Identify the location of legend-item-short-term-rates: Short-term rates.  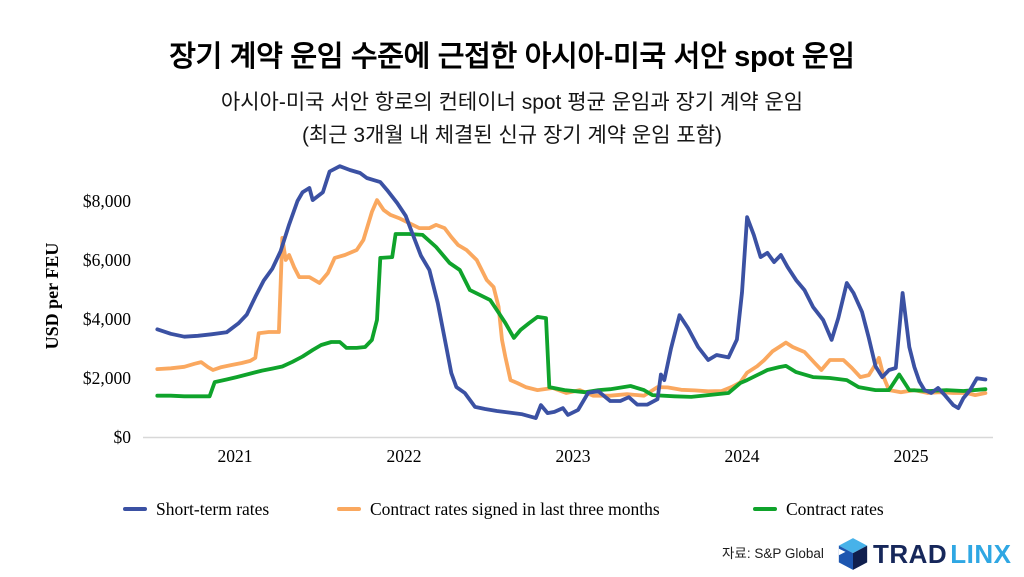
(196, 509).